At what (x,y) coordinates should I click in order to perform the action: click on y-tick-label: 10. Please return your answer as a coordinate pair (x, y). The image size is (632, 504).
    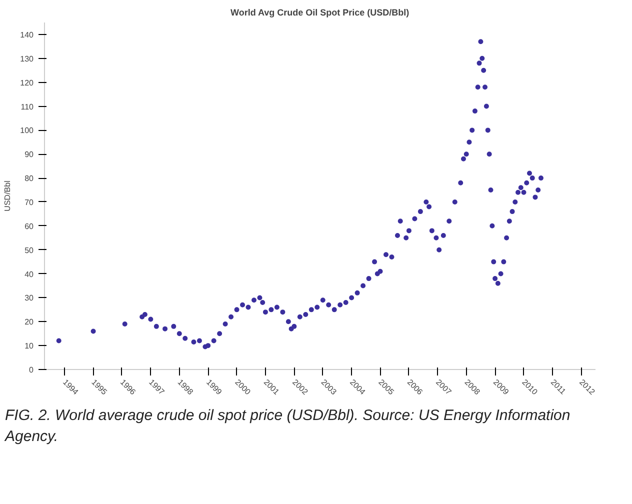
    Looking at the image, I should click on (29, 346).